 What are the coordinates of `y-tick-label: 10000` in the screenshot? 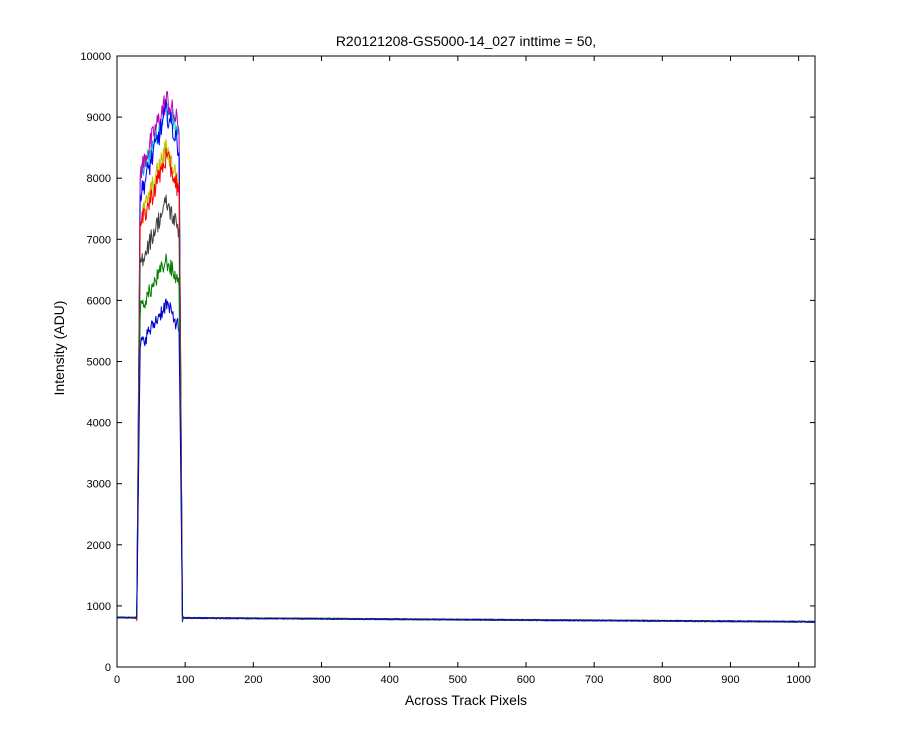 It's located at (95, 57).